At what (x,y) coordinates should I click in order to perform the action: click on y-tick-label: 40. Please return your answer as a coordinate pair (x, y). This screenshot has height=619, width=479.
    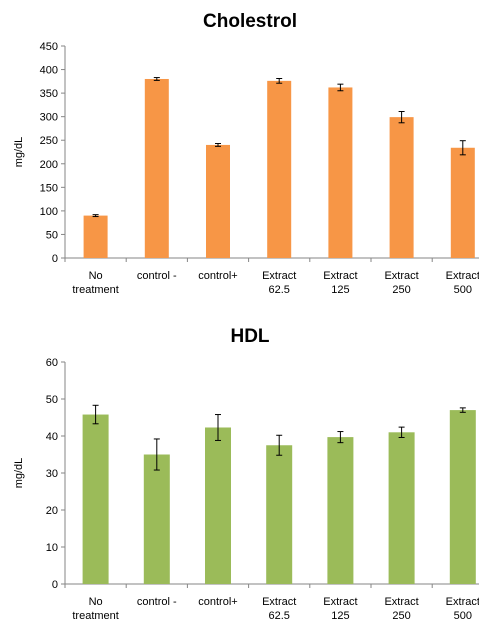
    Looking at the image, I should click on (52, 437).